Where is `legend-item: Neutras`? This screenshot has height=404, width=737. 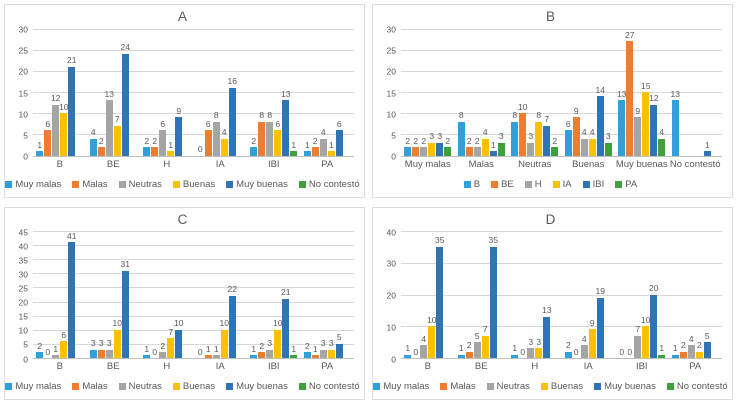 legend-item: Neutras is located at coordinates (508, 386).